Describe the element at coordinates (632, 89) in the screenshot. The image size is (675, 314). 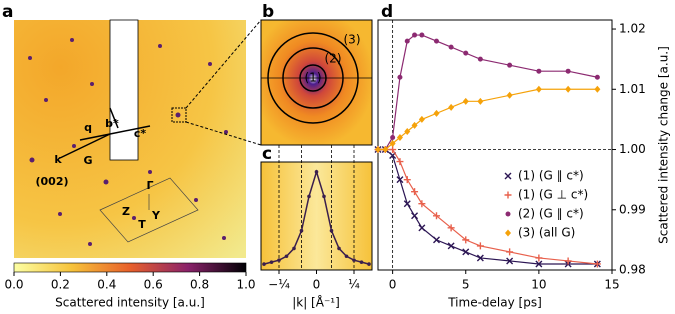
I see `y-tick-label: 1.01` at that location.